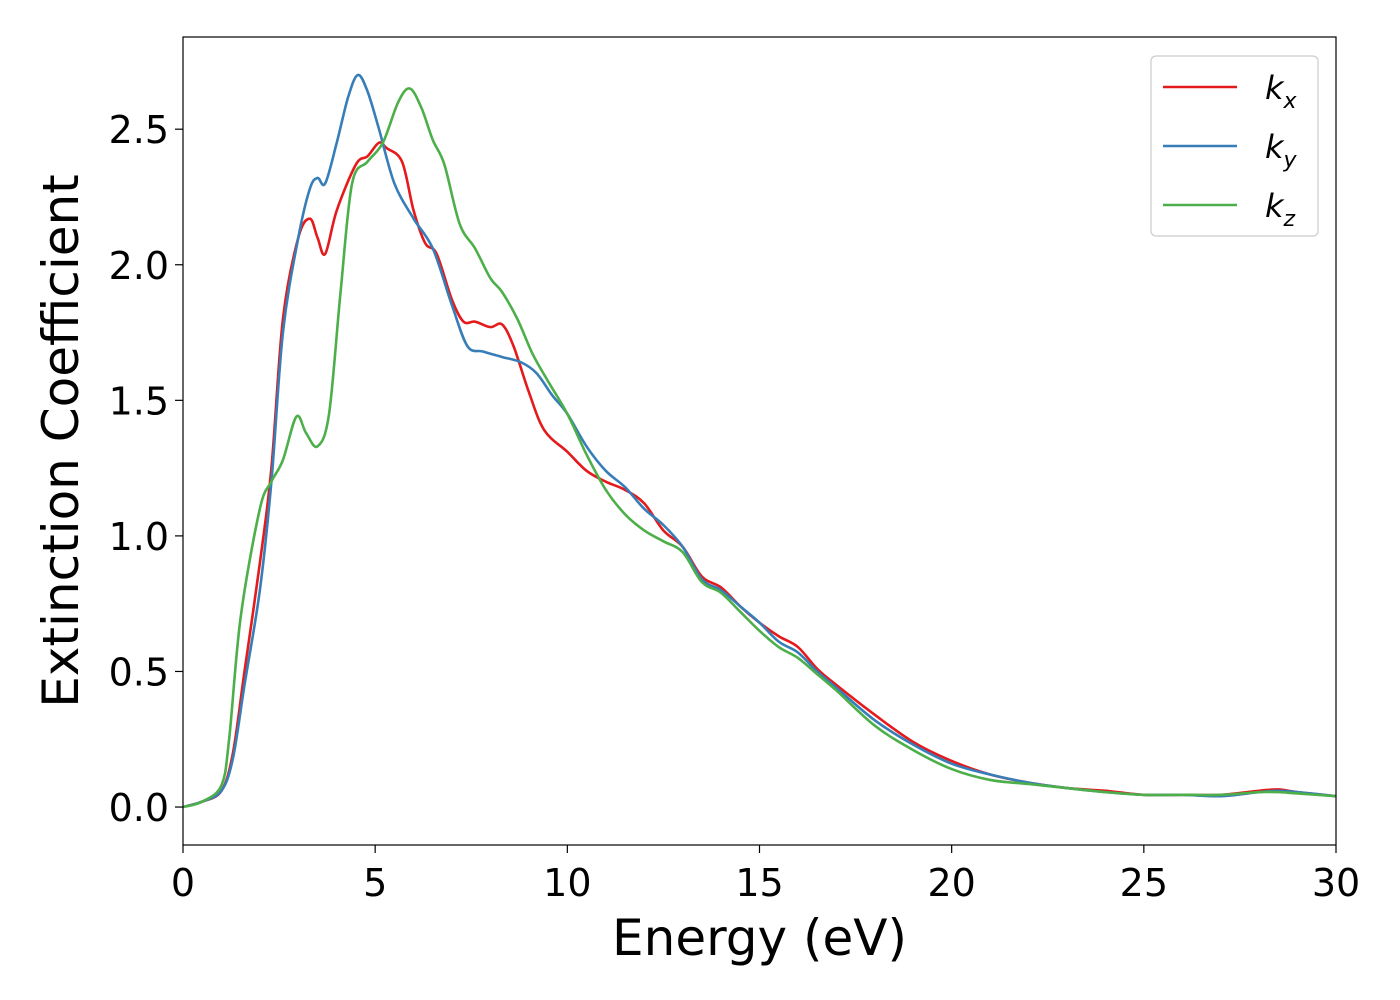  Describe the element at coordinates (183, 883) in the screenshot. I see `x-tick-label: 0` at that location.